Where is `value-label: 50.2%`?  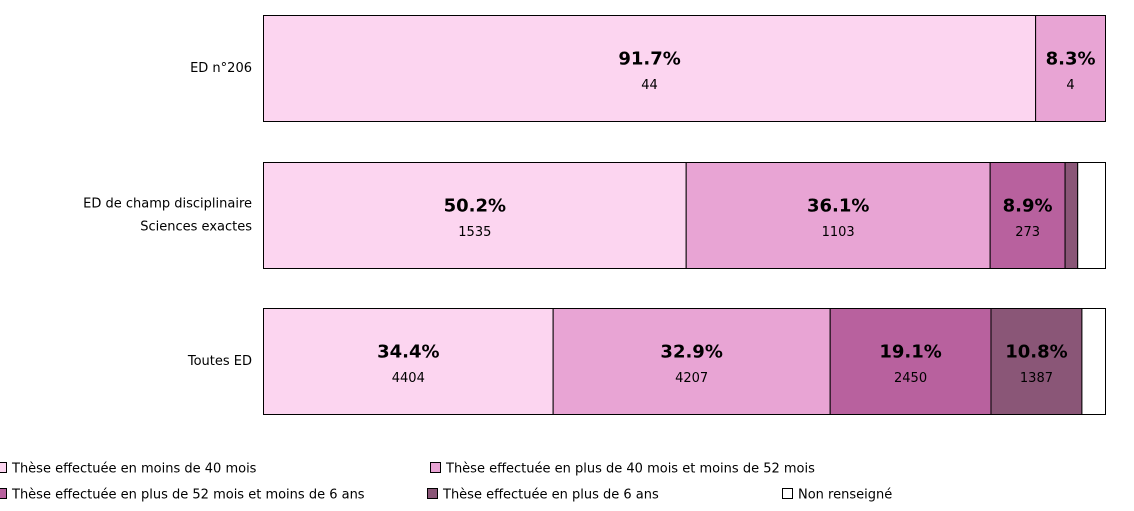 value-label: 50.2% is located at coordinates (475, 206).